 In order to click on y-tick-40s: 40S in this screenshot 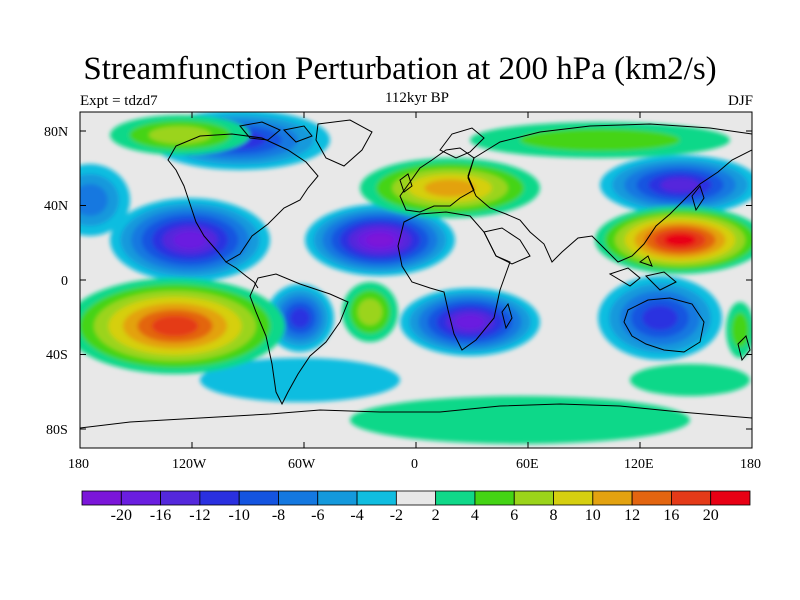, I will do `click(57, 355)`.